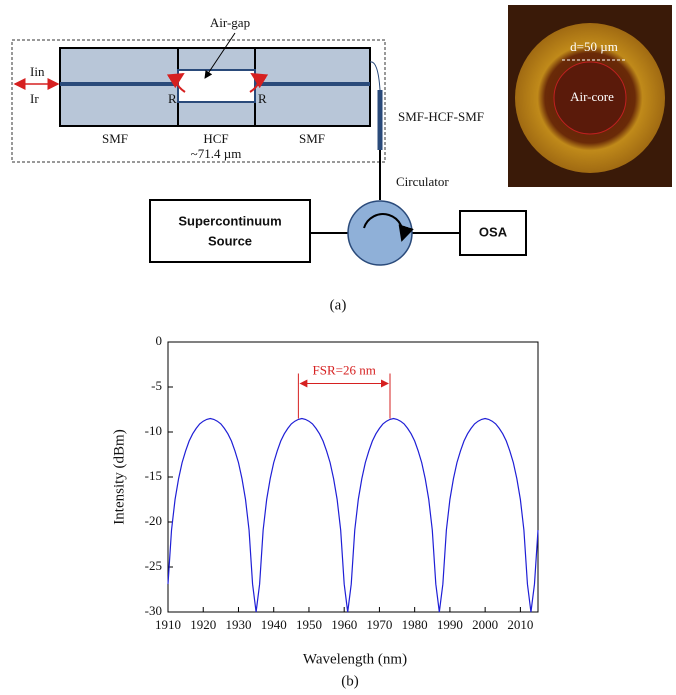  Describe the element at coordinates (594, 46) in the screenshot. I see `diameter-label: d=50 µm` at that location.